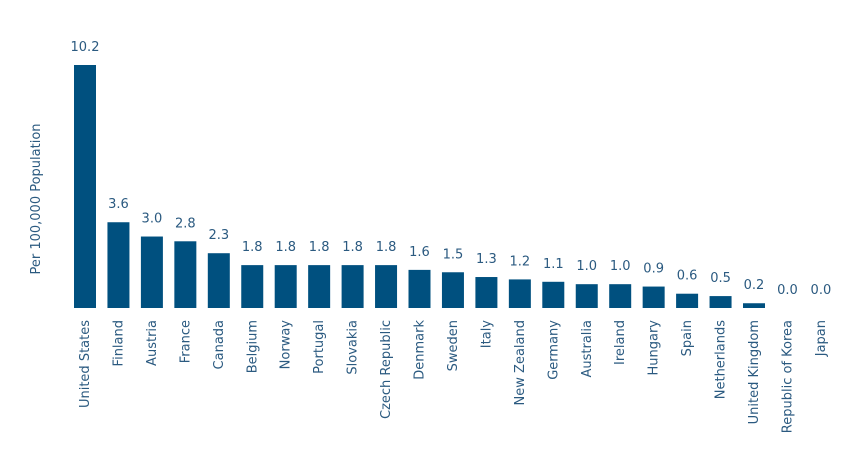 Image resolution: width=860 pixels, height=469 pixels. I want to click on category-label: Republic of Korea, so click(787, 376).